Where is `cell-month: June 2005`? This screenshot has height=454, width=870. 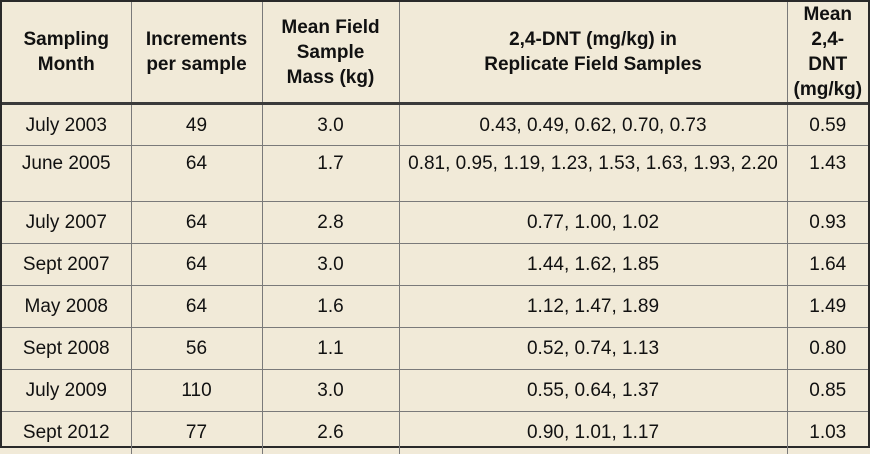
cell-month: June 2005 is located at coordinates (67, 173).